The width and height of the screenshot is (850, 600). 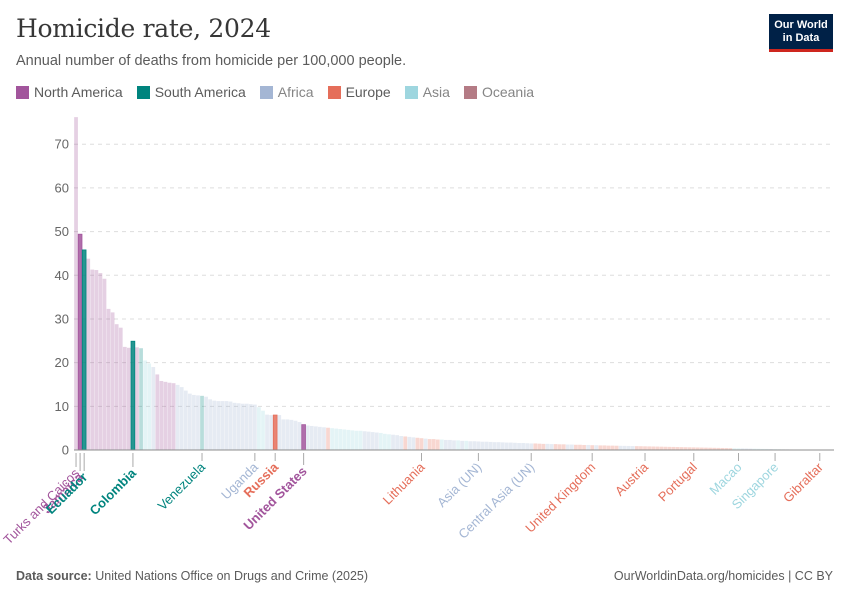 I want to click on legend-label: South America, so click(x=200, y=92).